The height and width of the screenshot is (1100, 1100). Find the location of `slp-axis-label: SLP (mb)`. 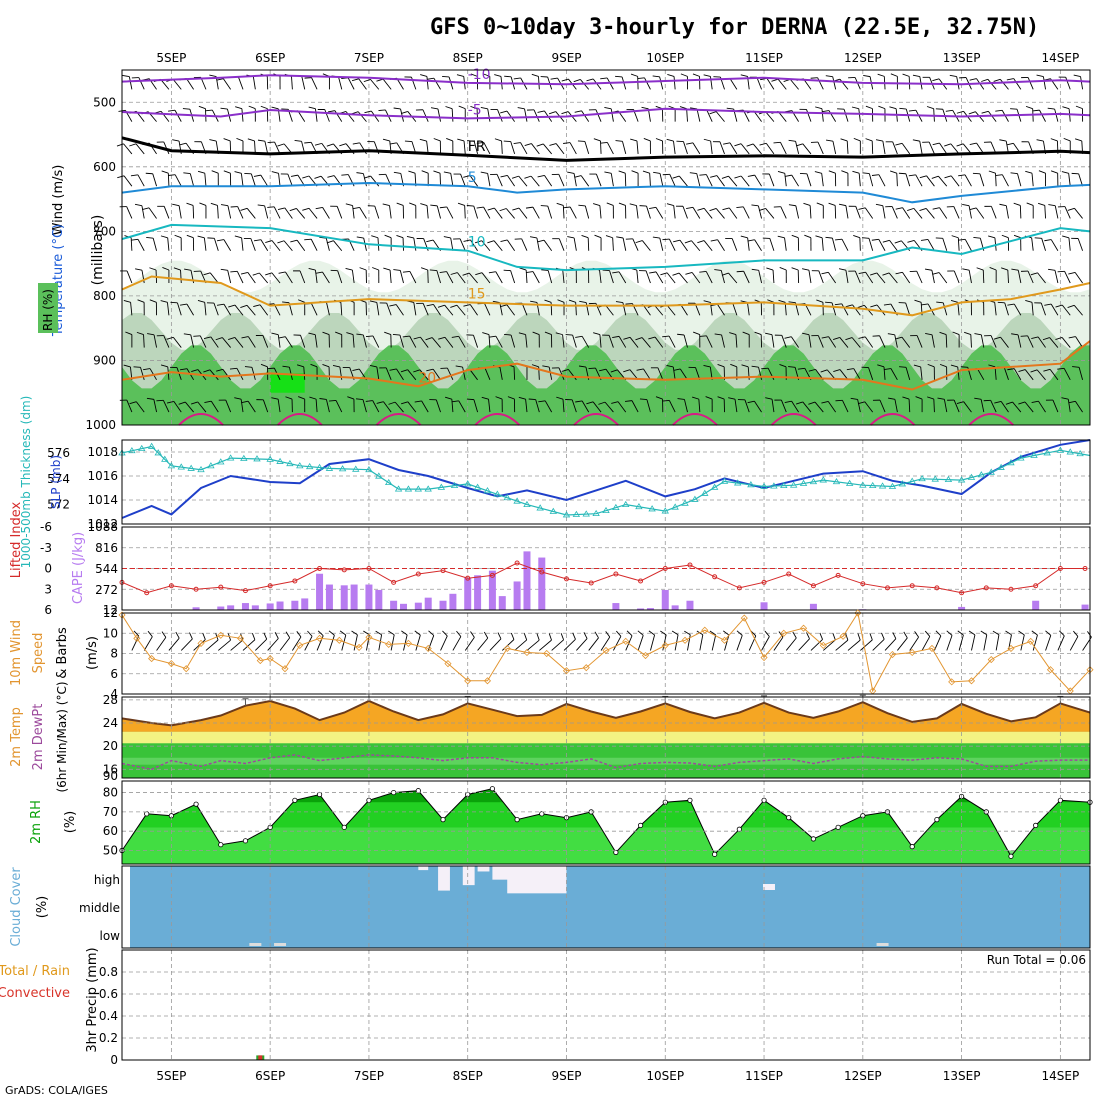

slp-axis-label: SLP (mb) is located at coordinates (56, 482).